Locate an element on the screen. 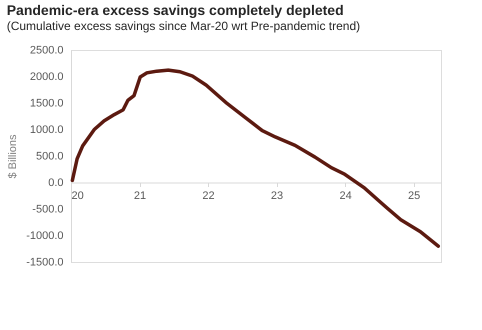 The image size is (482, 330). y-tick-label: -500.0 is located at coordinates (48, 210).